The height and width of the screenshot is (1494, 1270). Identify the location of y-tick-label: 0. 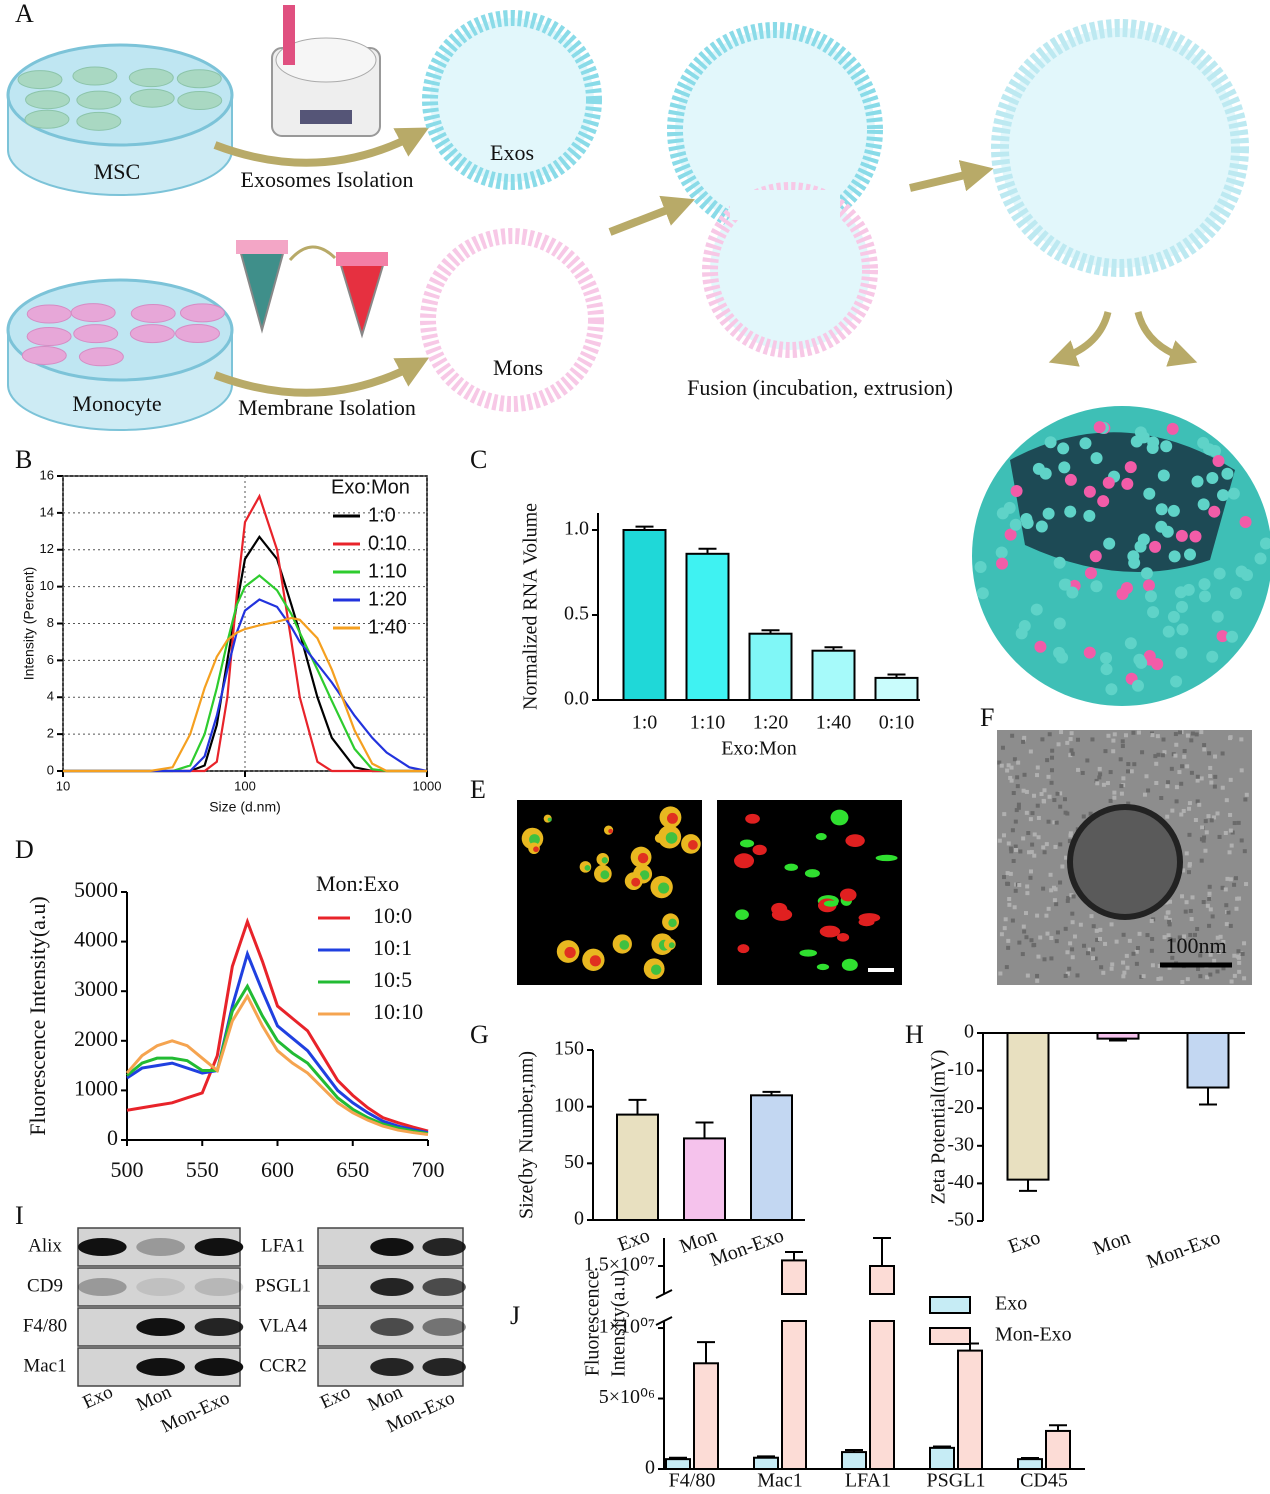
(650, 1468).